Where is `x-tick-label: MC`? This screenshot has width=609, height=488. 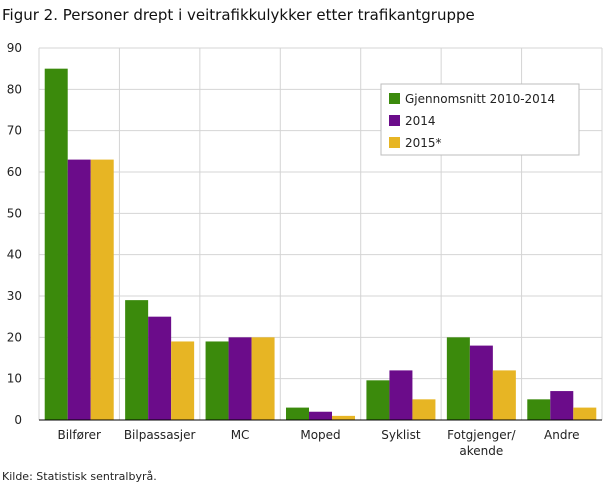
x-tick-label: MC is located at coordinates (240, 435).